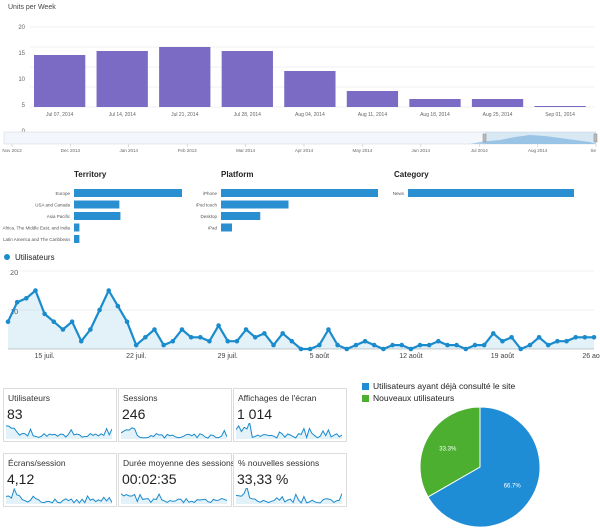 Image resolution: width=600 pixels, height=531 pixels. What do you see at coordinates (24, 106) in the screenshot?
I see `units-y-tick: 5` at bounding box center [24, 106].